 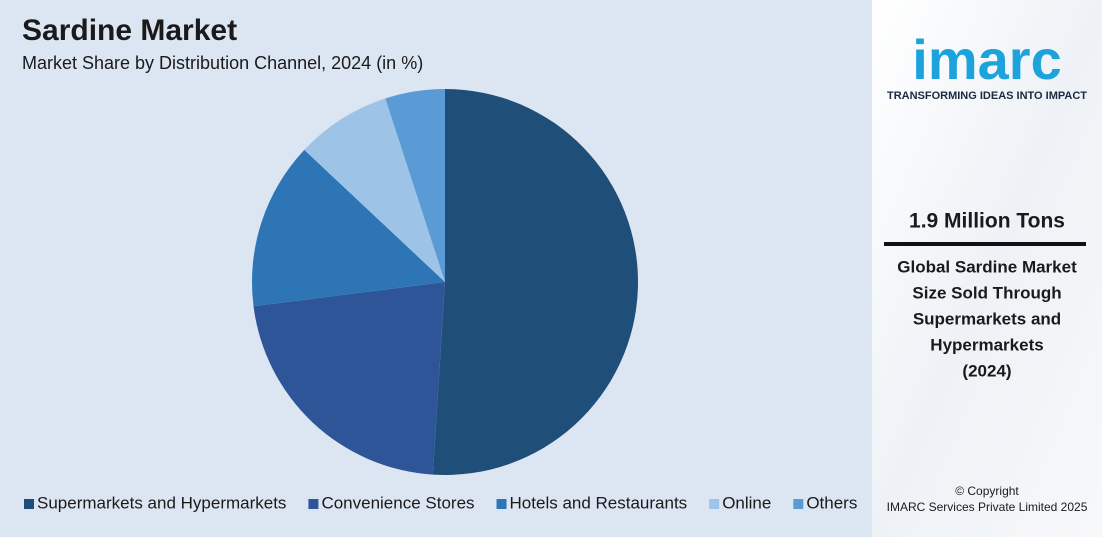 What do you see at coordinates (987, 507) in the screenshot?
I see `copyright: IMARC Services Private Limited 2025` at bounding box center [987, 507].